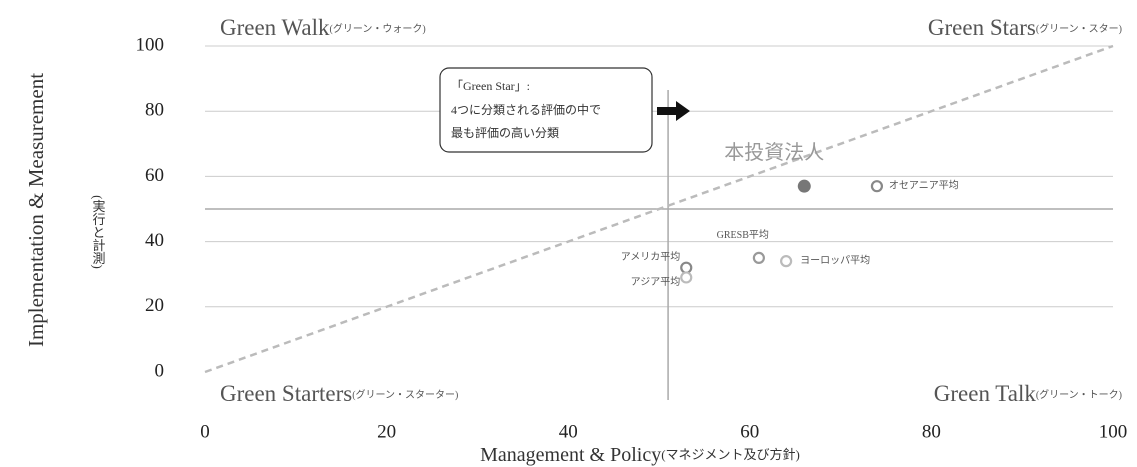  What do you see at coordinates (154, 110) in the screenshot?
I see `y-tick-label: 80` at bounding box center [154, 110].